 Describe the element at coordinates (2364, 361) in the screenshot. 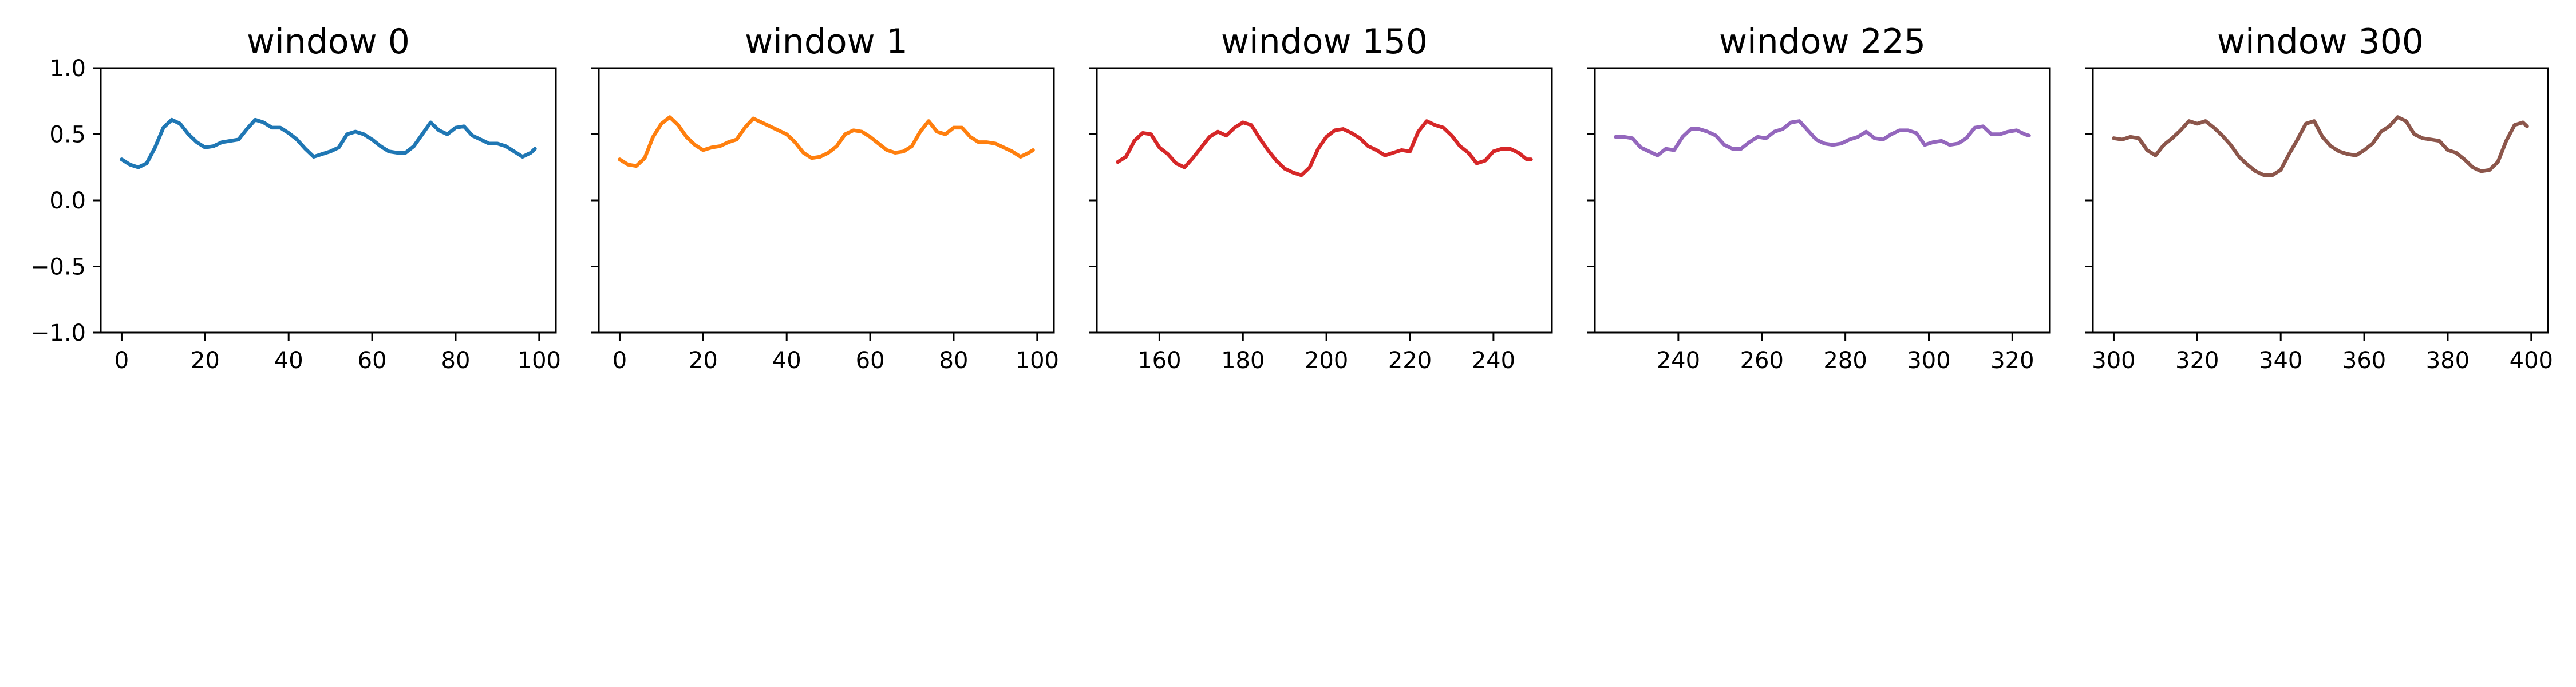

I see `x-tick-label: 360` at that location.